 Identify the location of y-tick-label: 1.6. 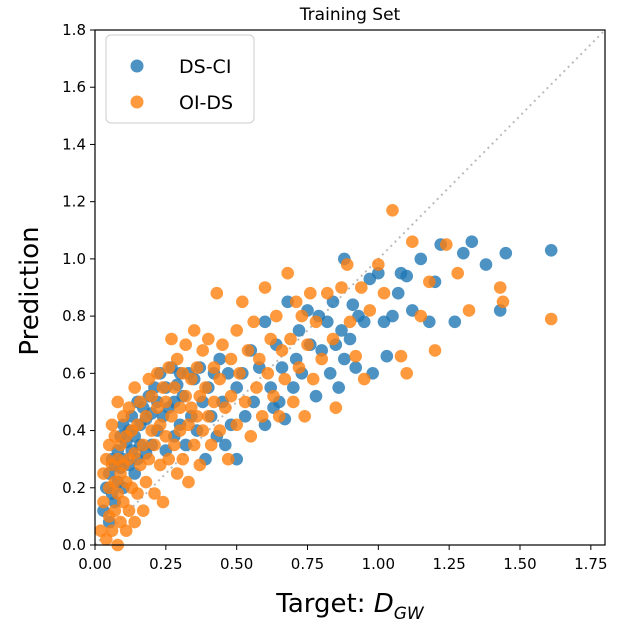
(74, 87).